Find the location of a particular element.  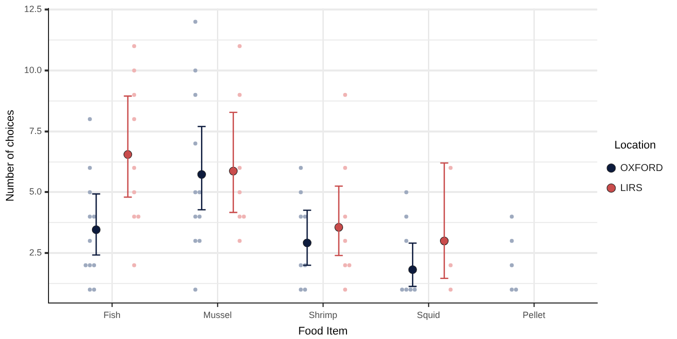

x-tick-label: Pellet is located at coordinates (534, 315).